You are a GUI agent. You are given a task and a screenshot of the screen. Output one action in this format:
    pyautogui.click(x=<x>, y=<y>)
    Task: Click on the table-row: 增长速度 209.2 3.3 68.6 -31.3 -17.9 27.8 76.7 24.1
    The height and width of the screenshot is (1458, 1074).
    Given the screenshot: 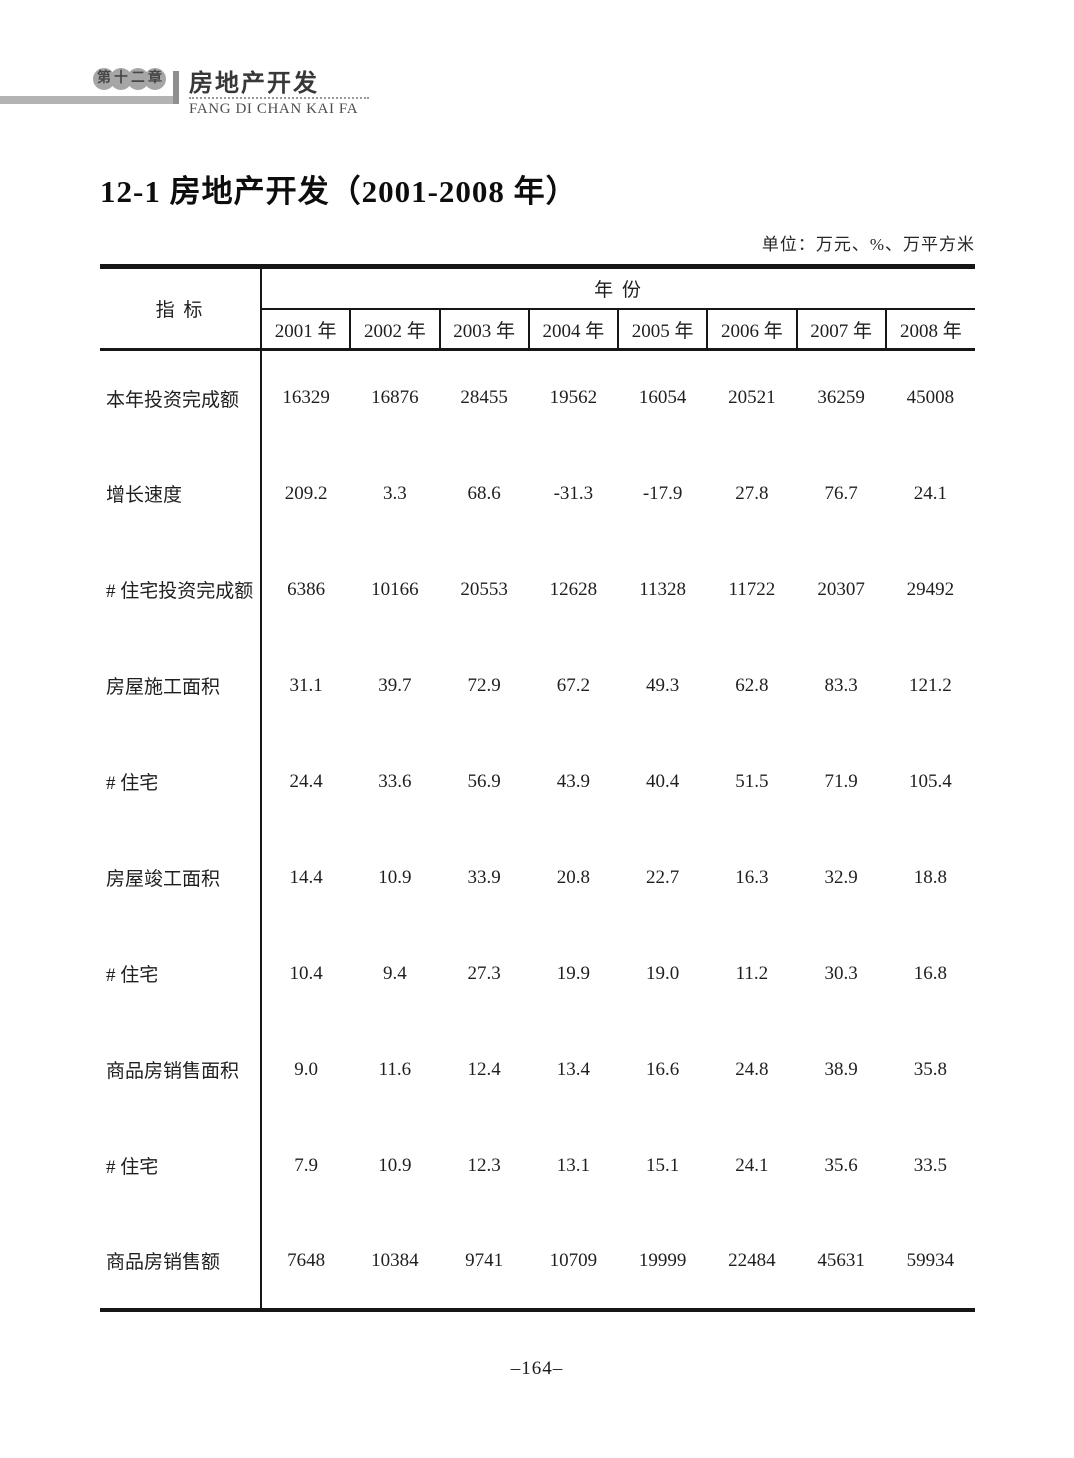 What is the action you would take?
    pyautogui.click(x=537, y=493)
    